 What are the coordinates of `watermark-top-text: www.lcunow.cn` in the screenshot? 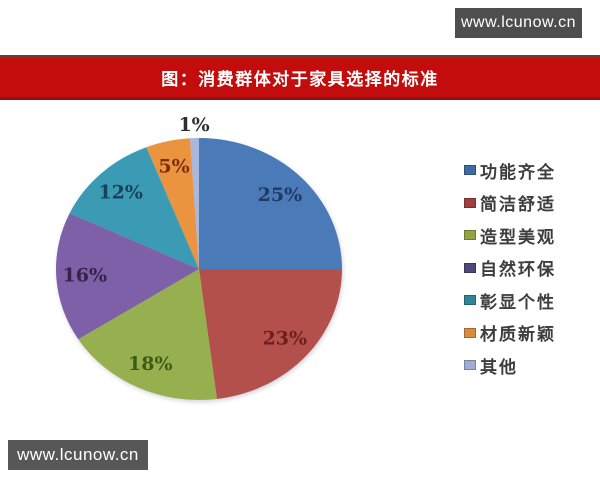 It's located at (518, 22).